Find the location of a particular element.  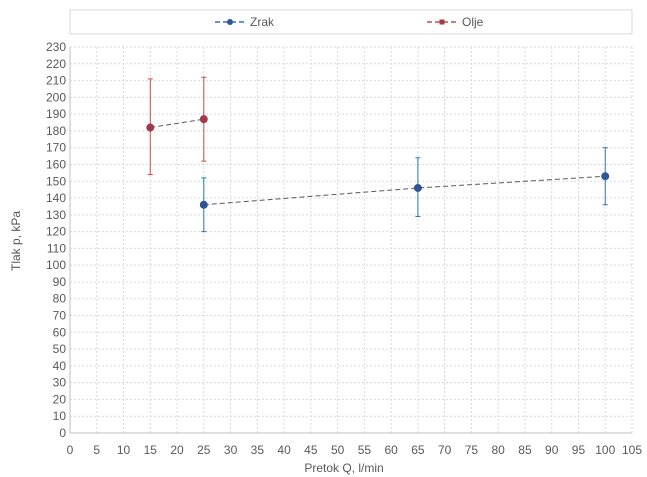

y-tick-label: 220 is located at coordinates (56, 64).